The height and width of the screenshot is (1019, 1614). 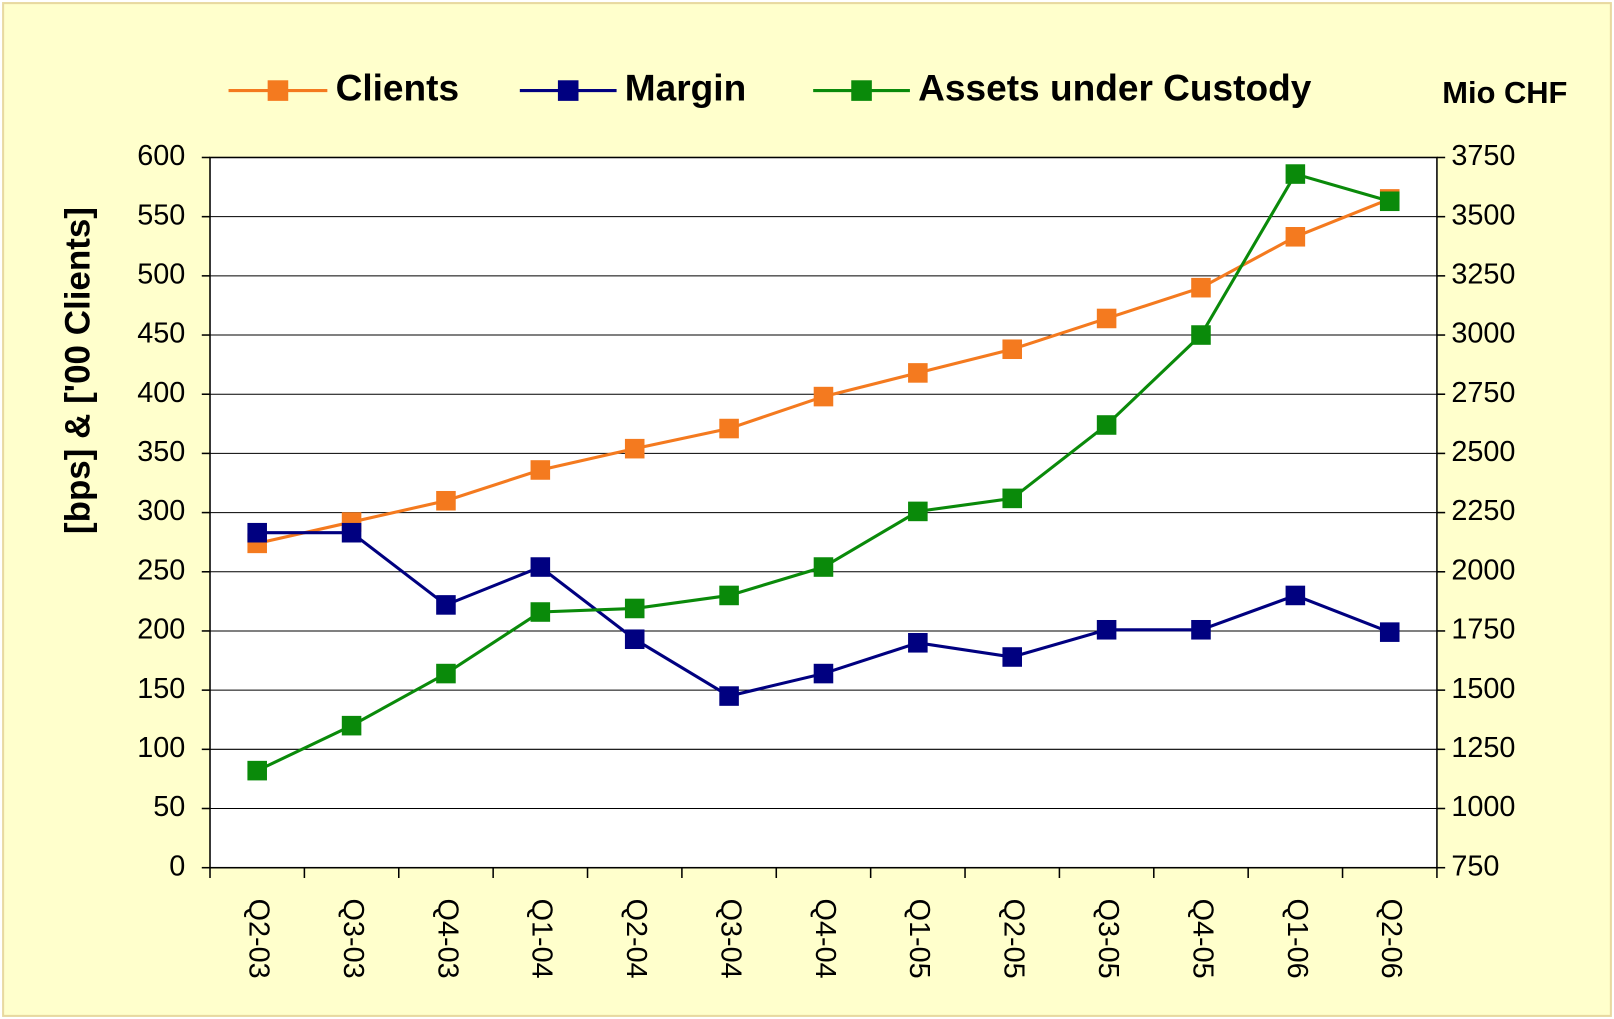 What do you see at coordinates (685, 87) in the screenshot?
I see `legend-label: Margin` at bounding box center [685, 87].